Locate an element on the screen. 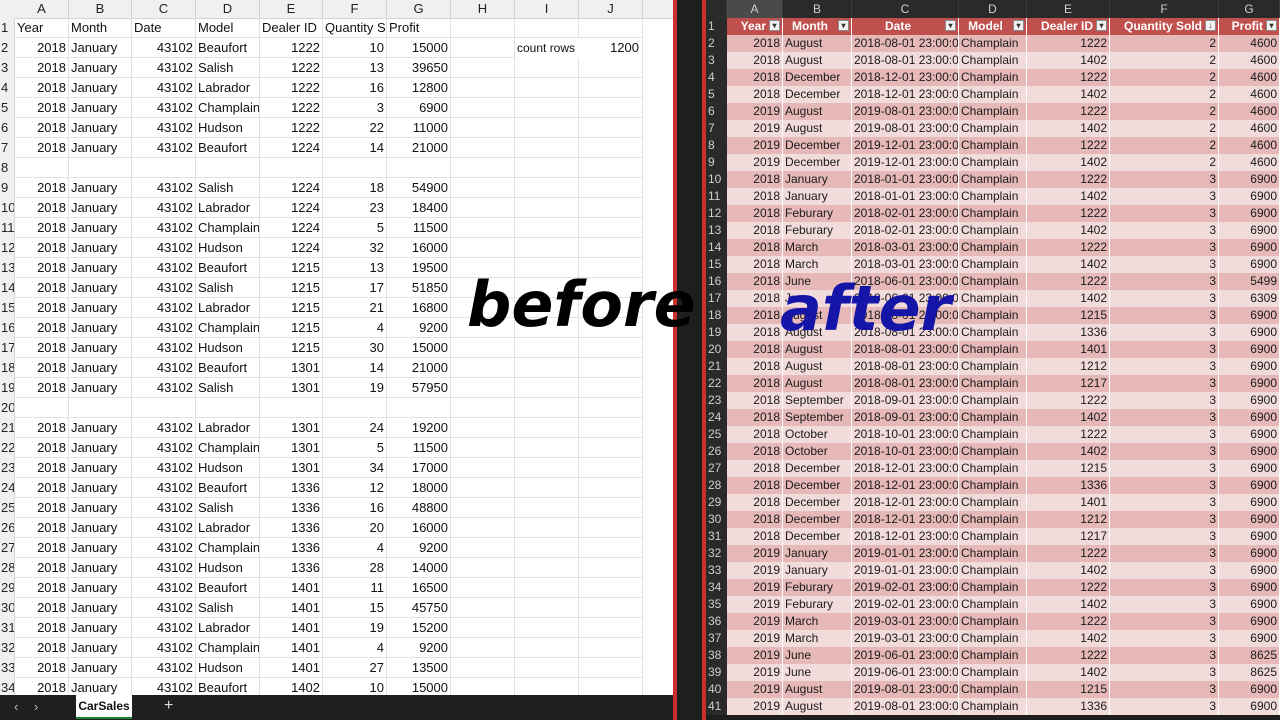 This screenshot has height=720, width=1280. row-number: 30 is located at coordinates (716, 519).